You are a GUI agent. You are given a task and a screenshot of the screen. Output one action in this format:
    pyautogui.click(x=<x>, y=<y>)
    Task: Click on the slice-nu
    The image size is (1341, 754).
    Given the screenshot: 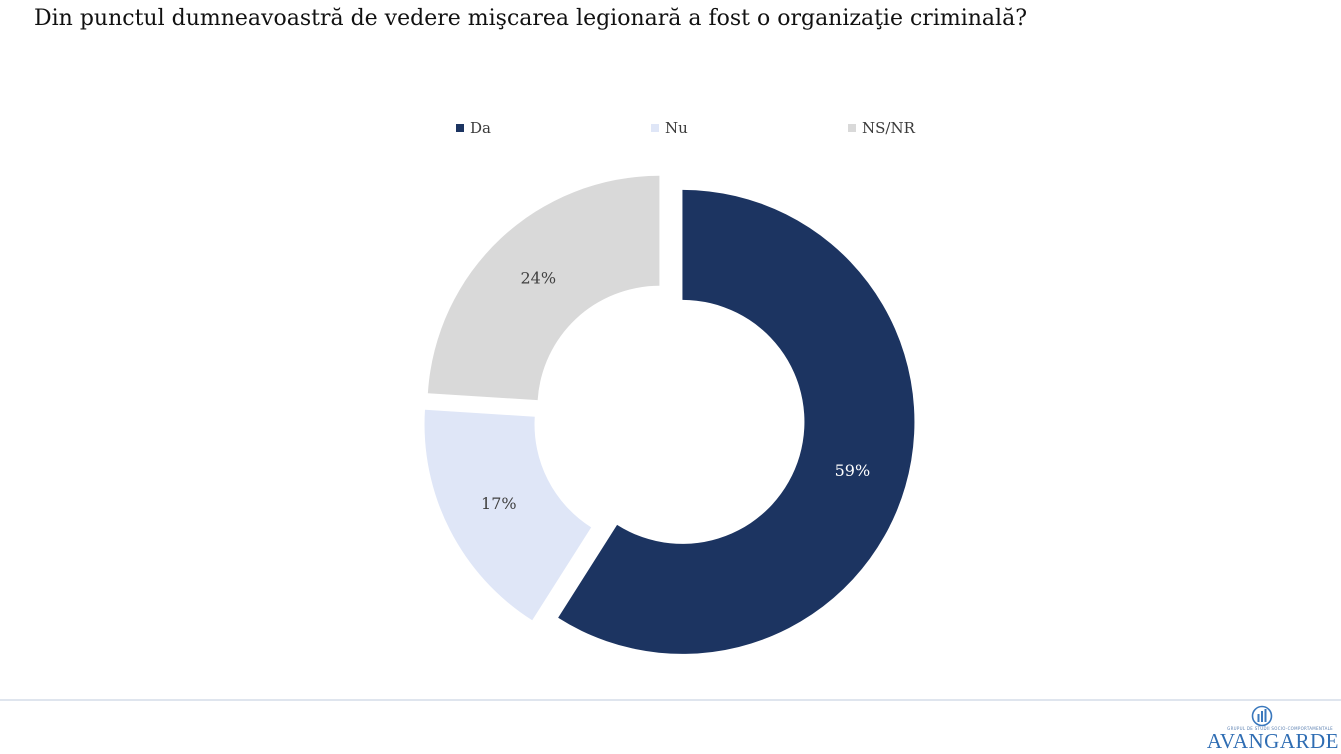 What is the action you would take?
    pyautogui.click(x=508, y=515)
    